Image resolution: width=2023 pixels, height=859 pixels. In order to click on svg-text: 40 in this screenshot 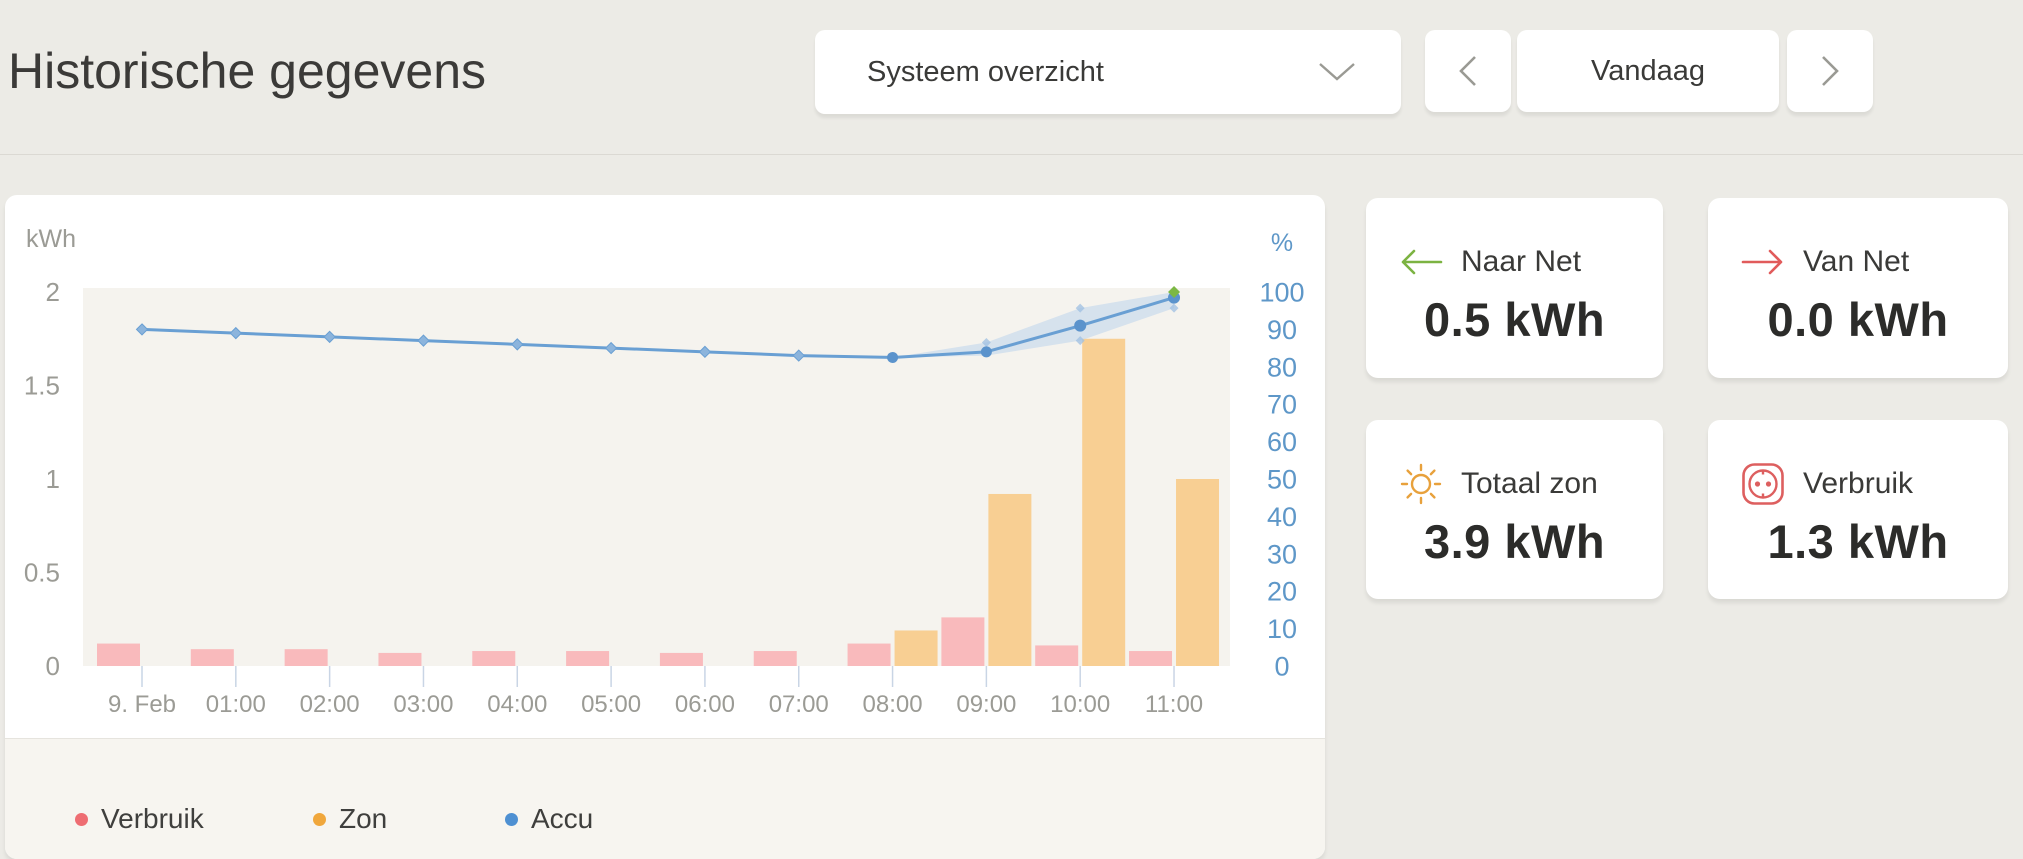, I will do `click(1282, 517)`.